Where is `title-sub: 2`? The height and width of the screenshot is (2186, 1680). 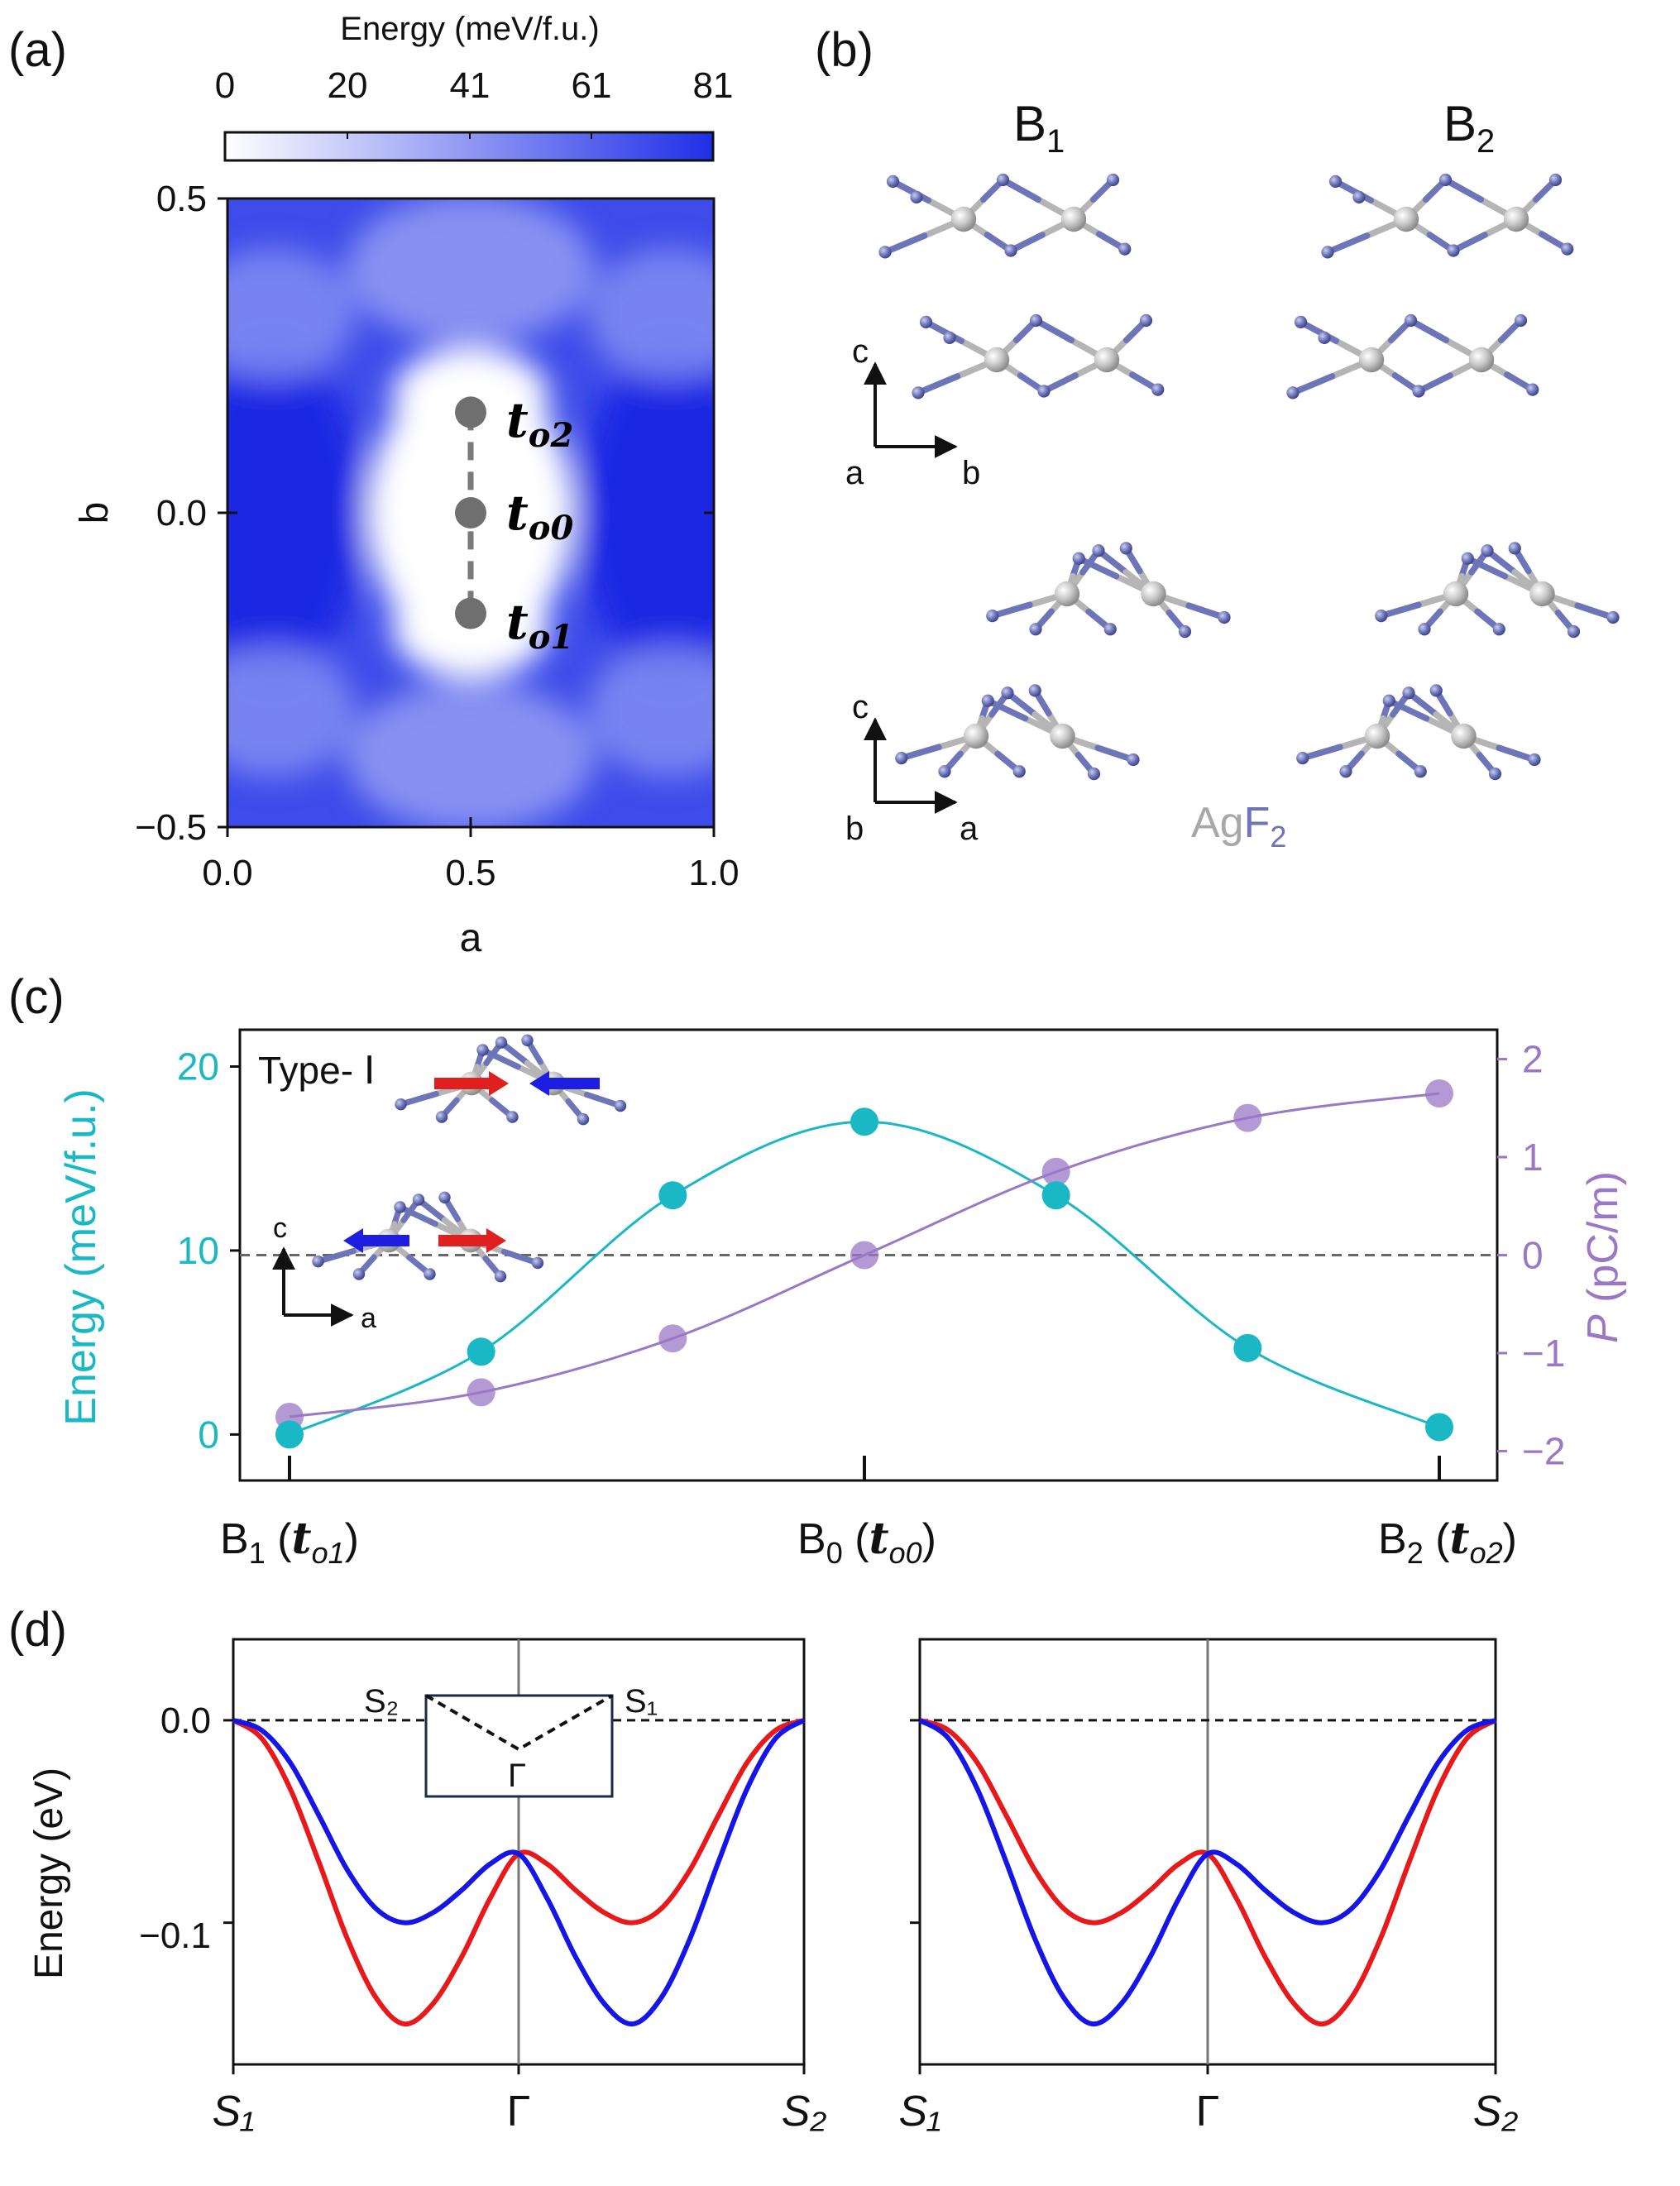 title-sub: 2 is located at coordinates (1486, 141).